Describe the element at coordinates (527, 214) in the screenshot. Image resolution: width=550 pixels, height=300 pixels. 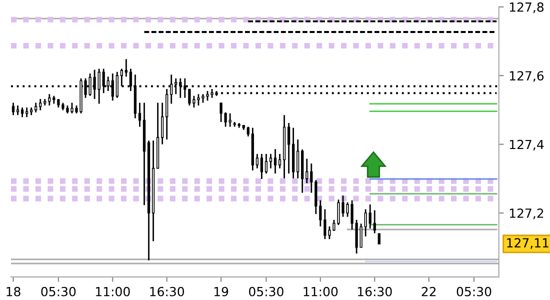
I see `y-tick-label: 127,2` at that location.